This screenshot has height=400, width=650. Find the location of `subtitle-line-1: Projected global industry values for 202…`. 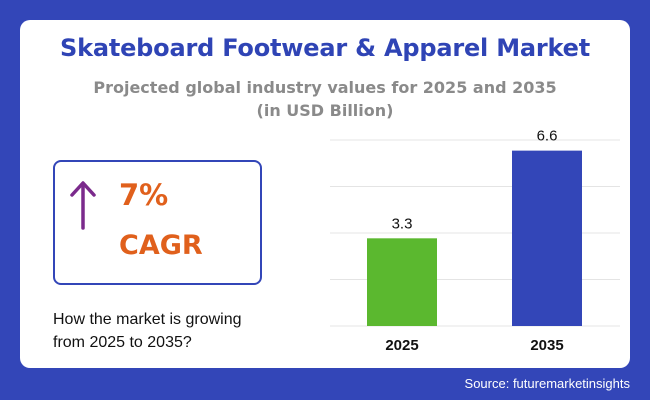

subtitle-line-1: Projected global industry values for 202… is located at coordinates (325, 87).